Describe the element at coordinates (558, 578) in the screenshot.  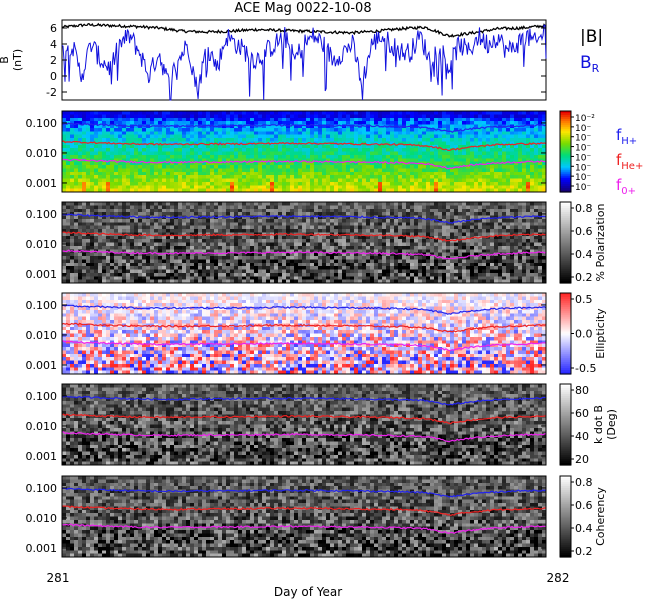
I see `x-tick-end: 282` at that location.